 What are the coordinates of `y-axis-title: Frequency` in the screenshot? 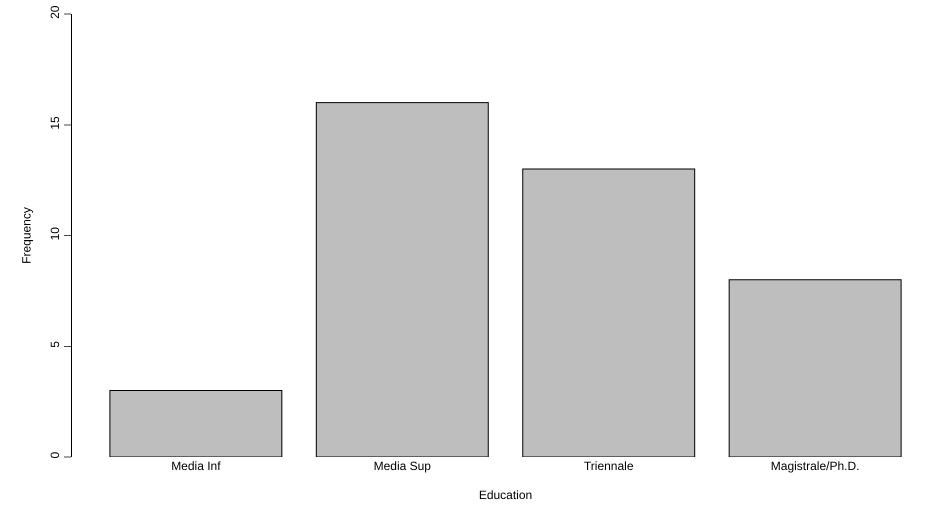 It's located at (27, 235).